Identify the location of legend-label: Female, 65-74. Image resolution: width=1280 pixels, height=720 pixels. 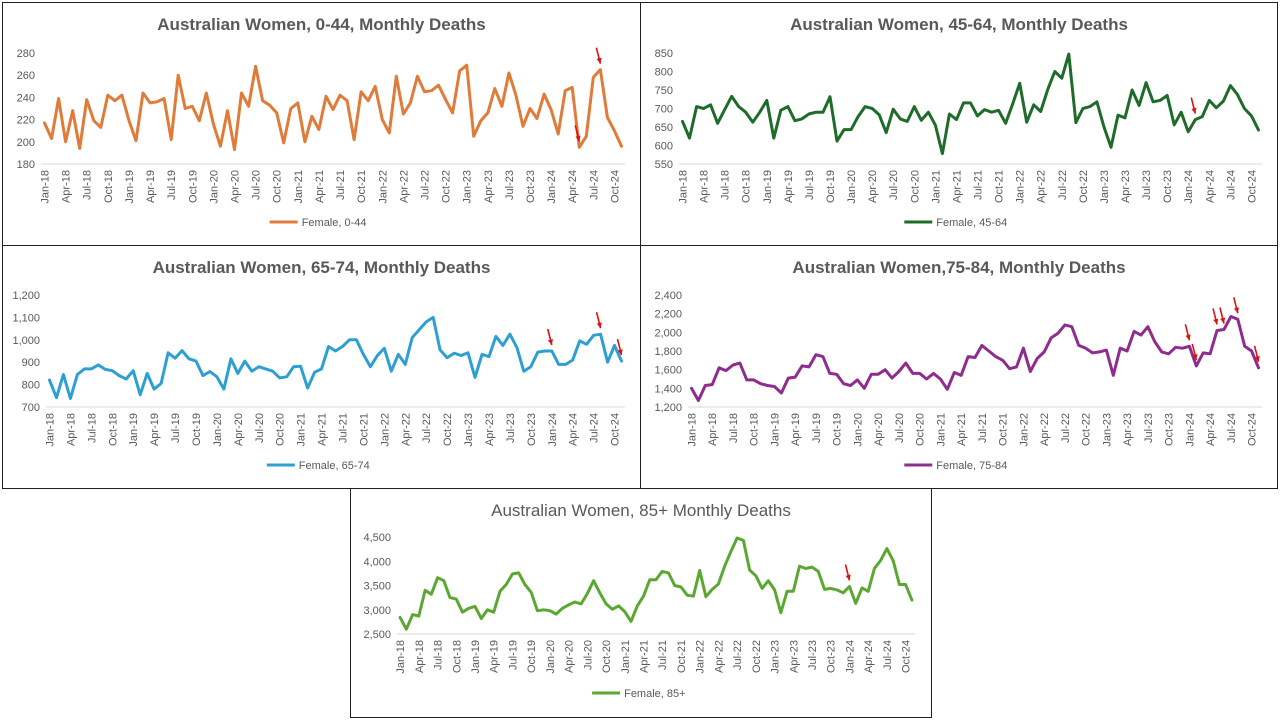
(334, 466).